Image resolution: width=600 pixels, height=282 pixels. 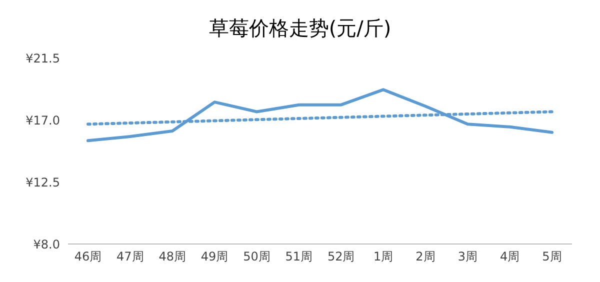 I want to click on x-tick-label: 1周, so click(x=383, y=257).